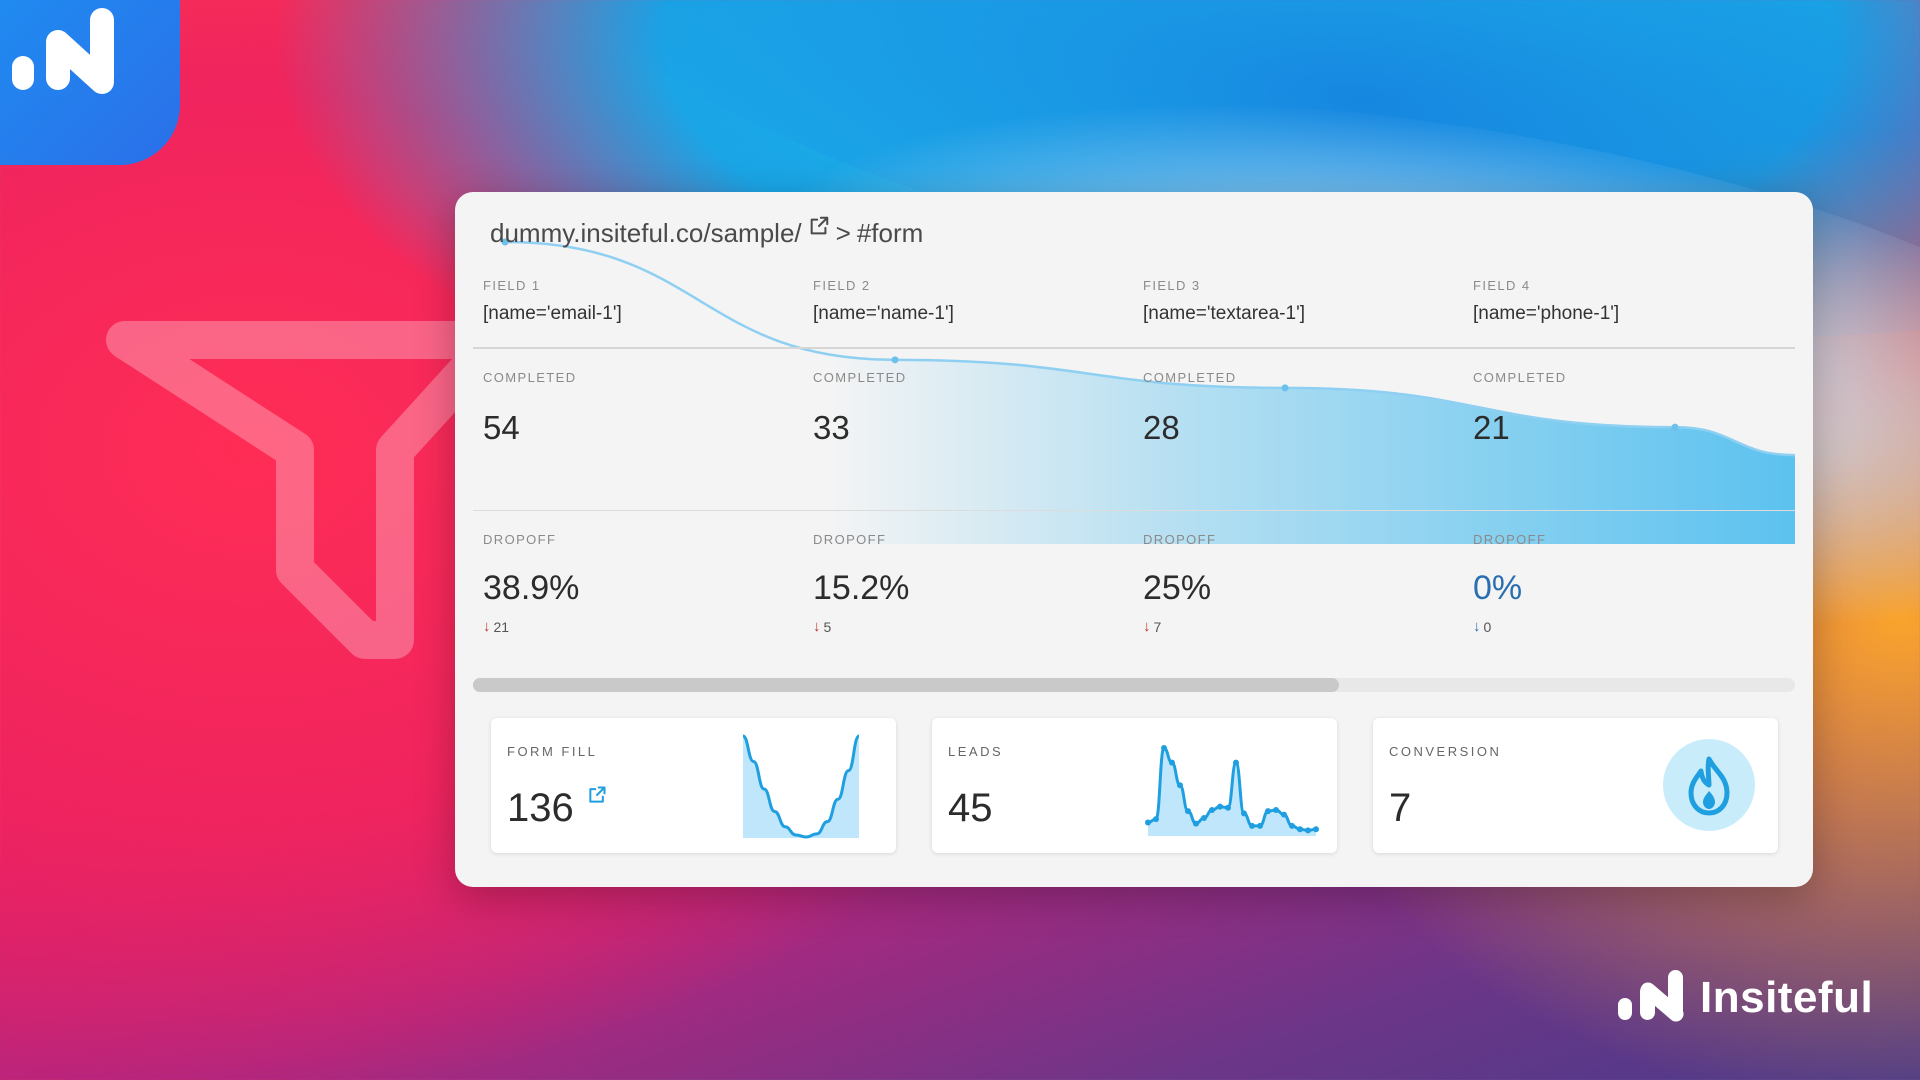  What do you see at coordinates (1172, 285) in the screenshot?
I see `field-label: FIELD 3` at bounding box center [1172, 285].